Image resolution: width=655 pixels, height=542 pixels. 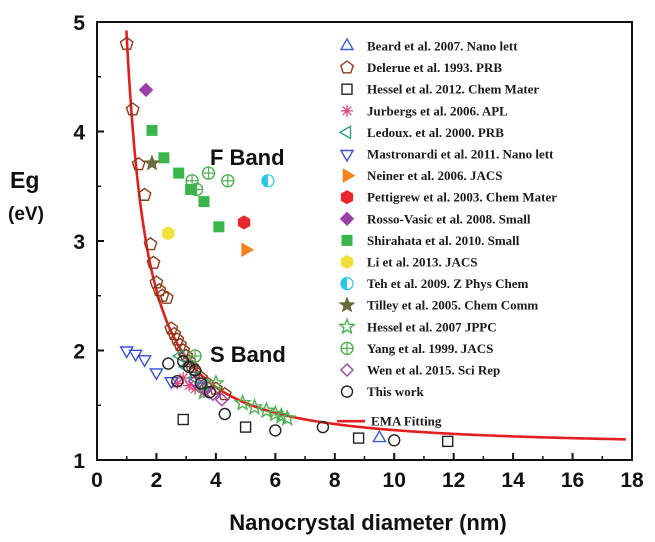 What do you see at coordinates (443, 240) in the screenshot?
I see `legend-entry-label: Shirahata et al. 2010. Small` at bounding box center [443, 240].